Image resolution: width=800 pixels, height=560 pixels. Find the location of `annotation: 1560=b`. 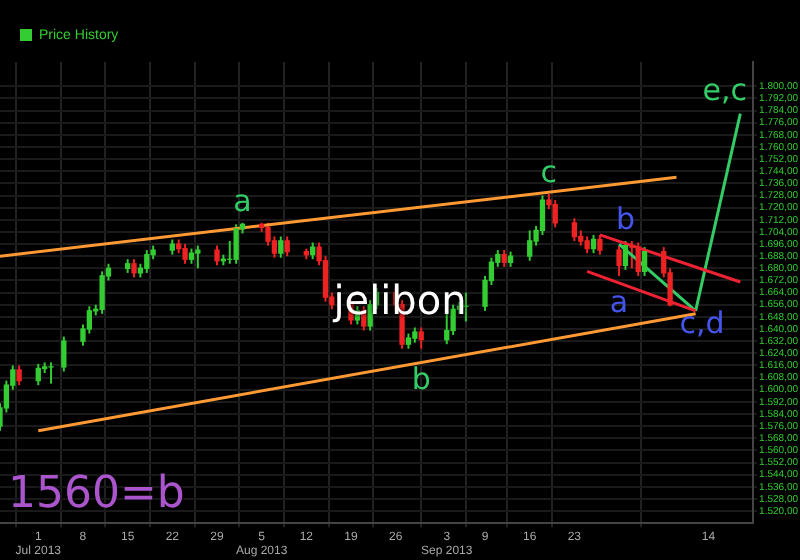

annotation: 1560=b is located at coordinates (96, 494).